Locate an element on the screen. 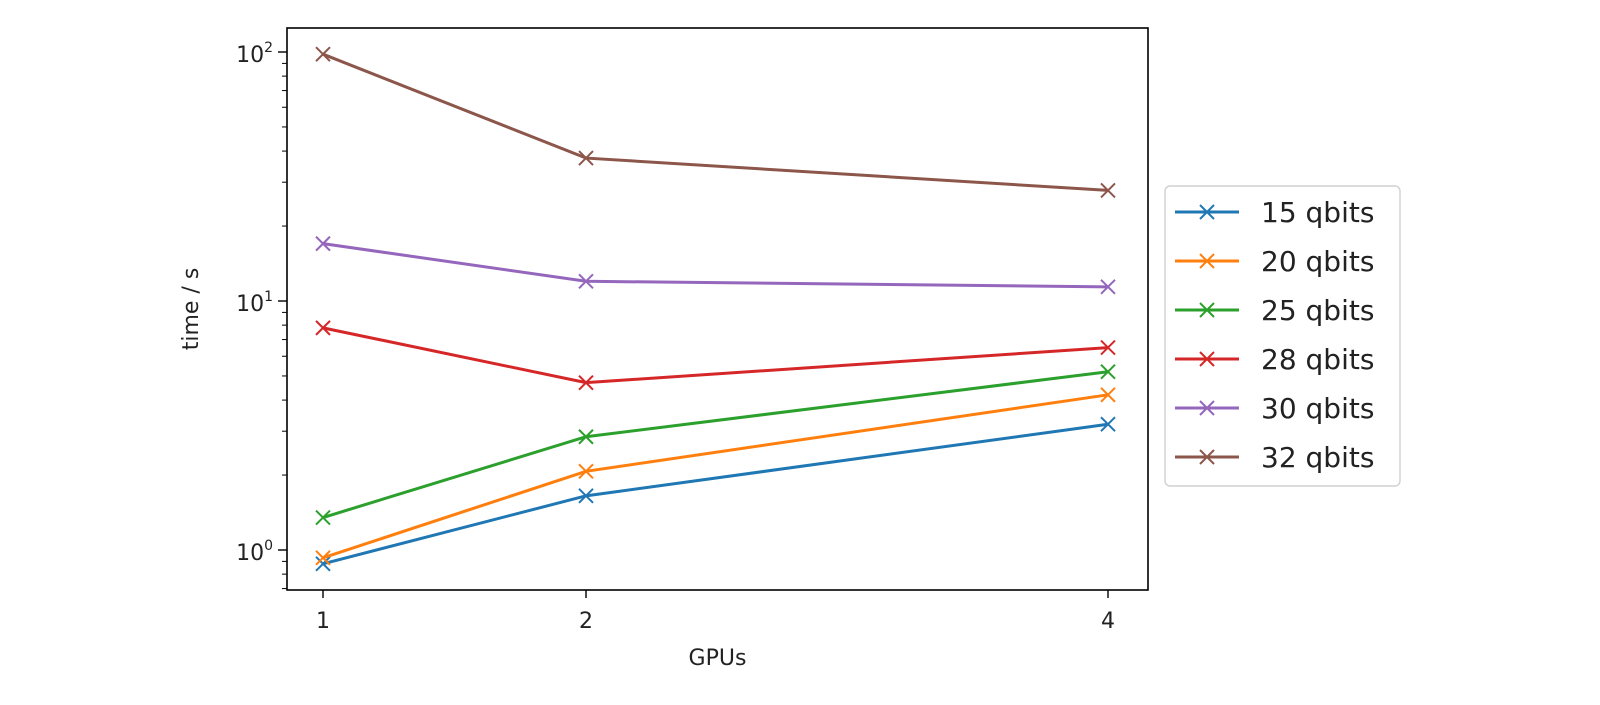 This screenshot has height=705, width=1600. legend-entry: 28 qbits is located at coordinates (1274, 359).